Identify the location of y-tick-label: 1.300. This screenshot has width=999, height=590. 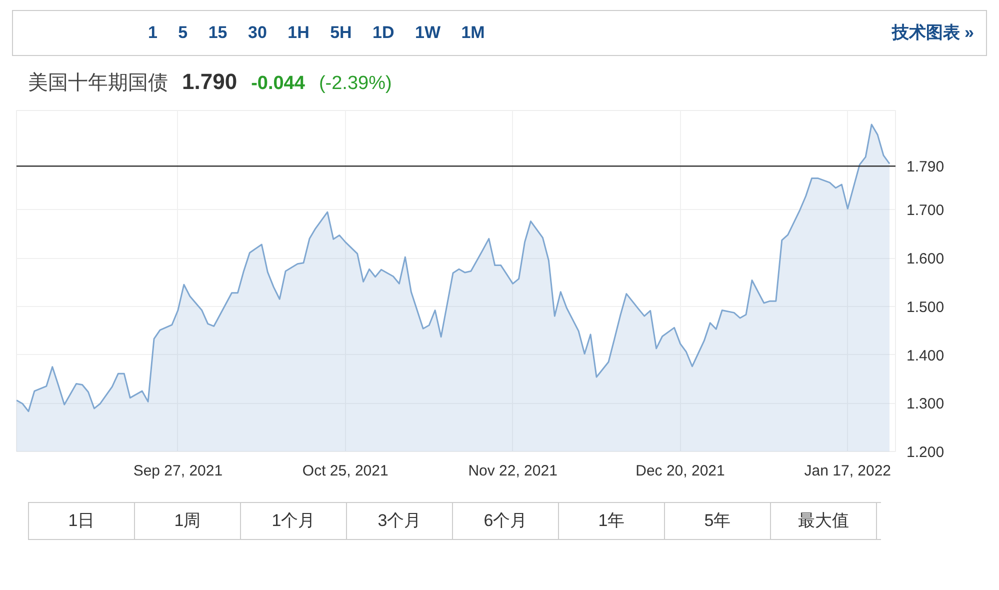
(925, 404).